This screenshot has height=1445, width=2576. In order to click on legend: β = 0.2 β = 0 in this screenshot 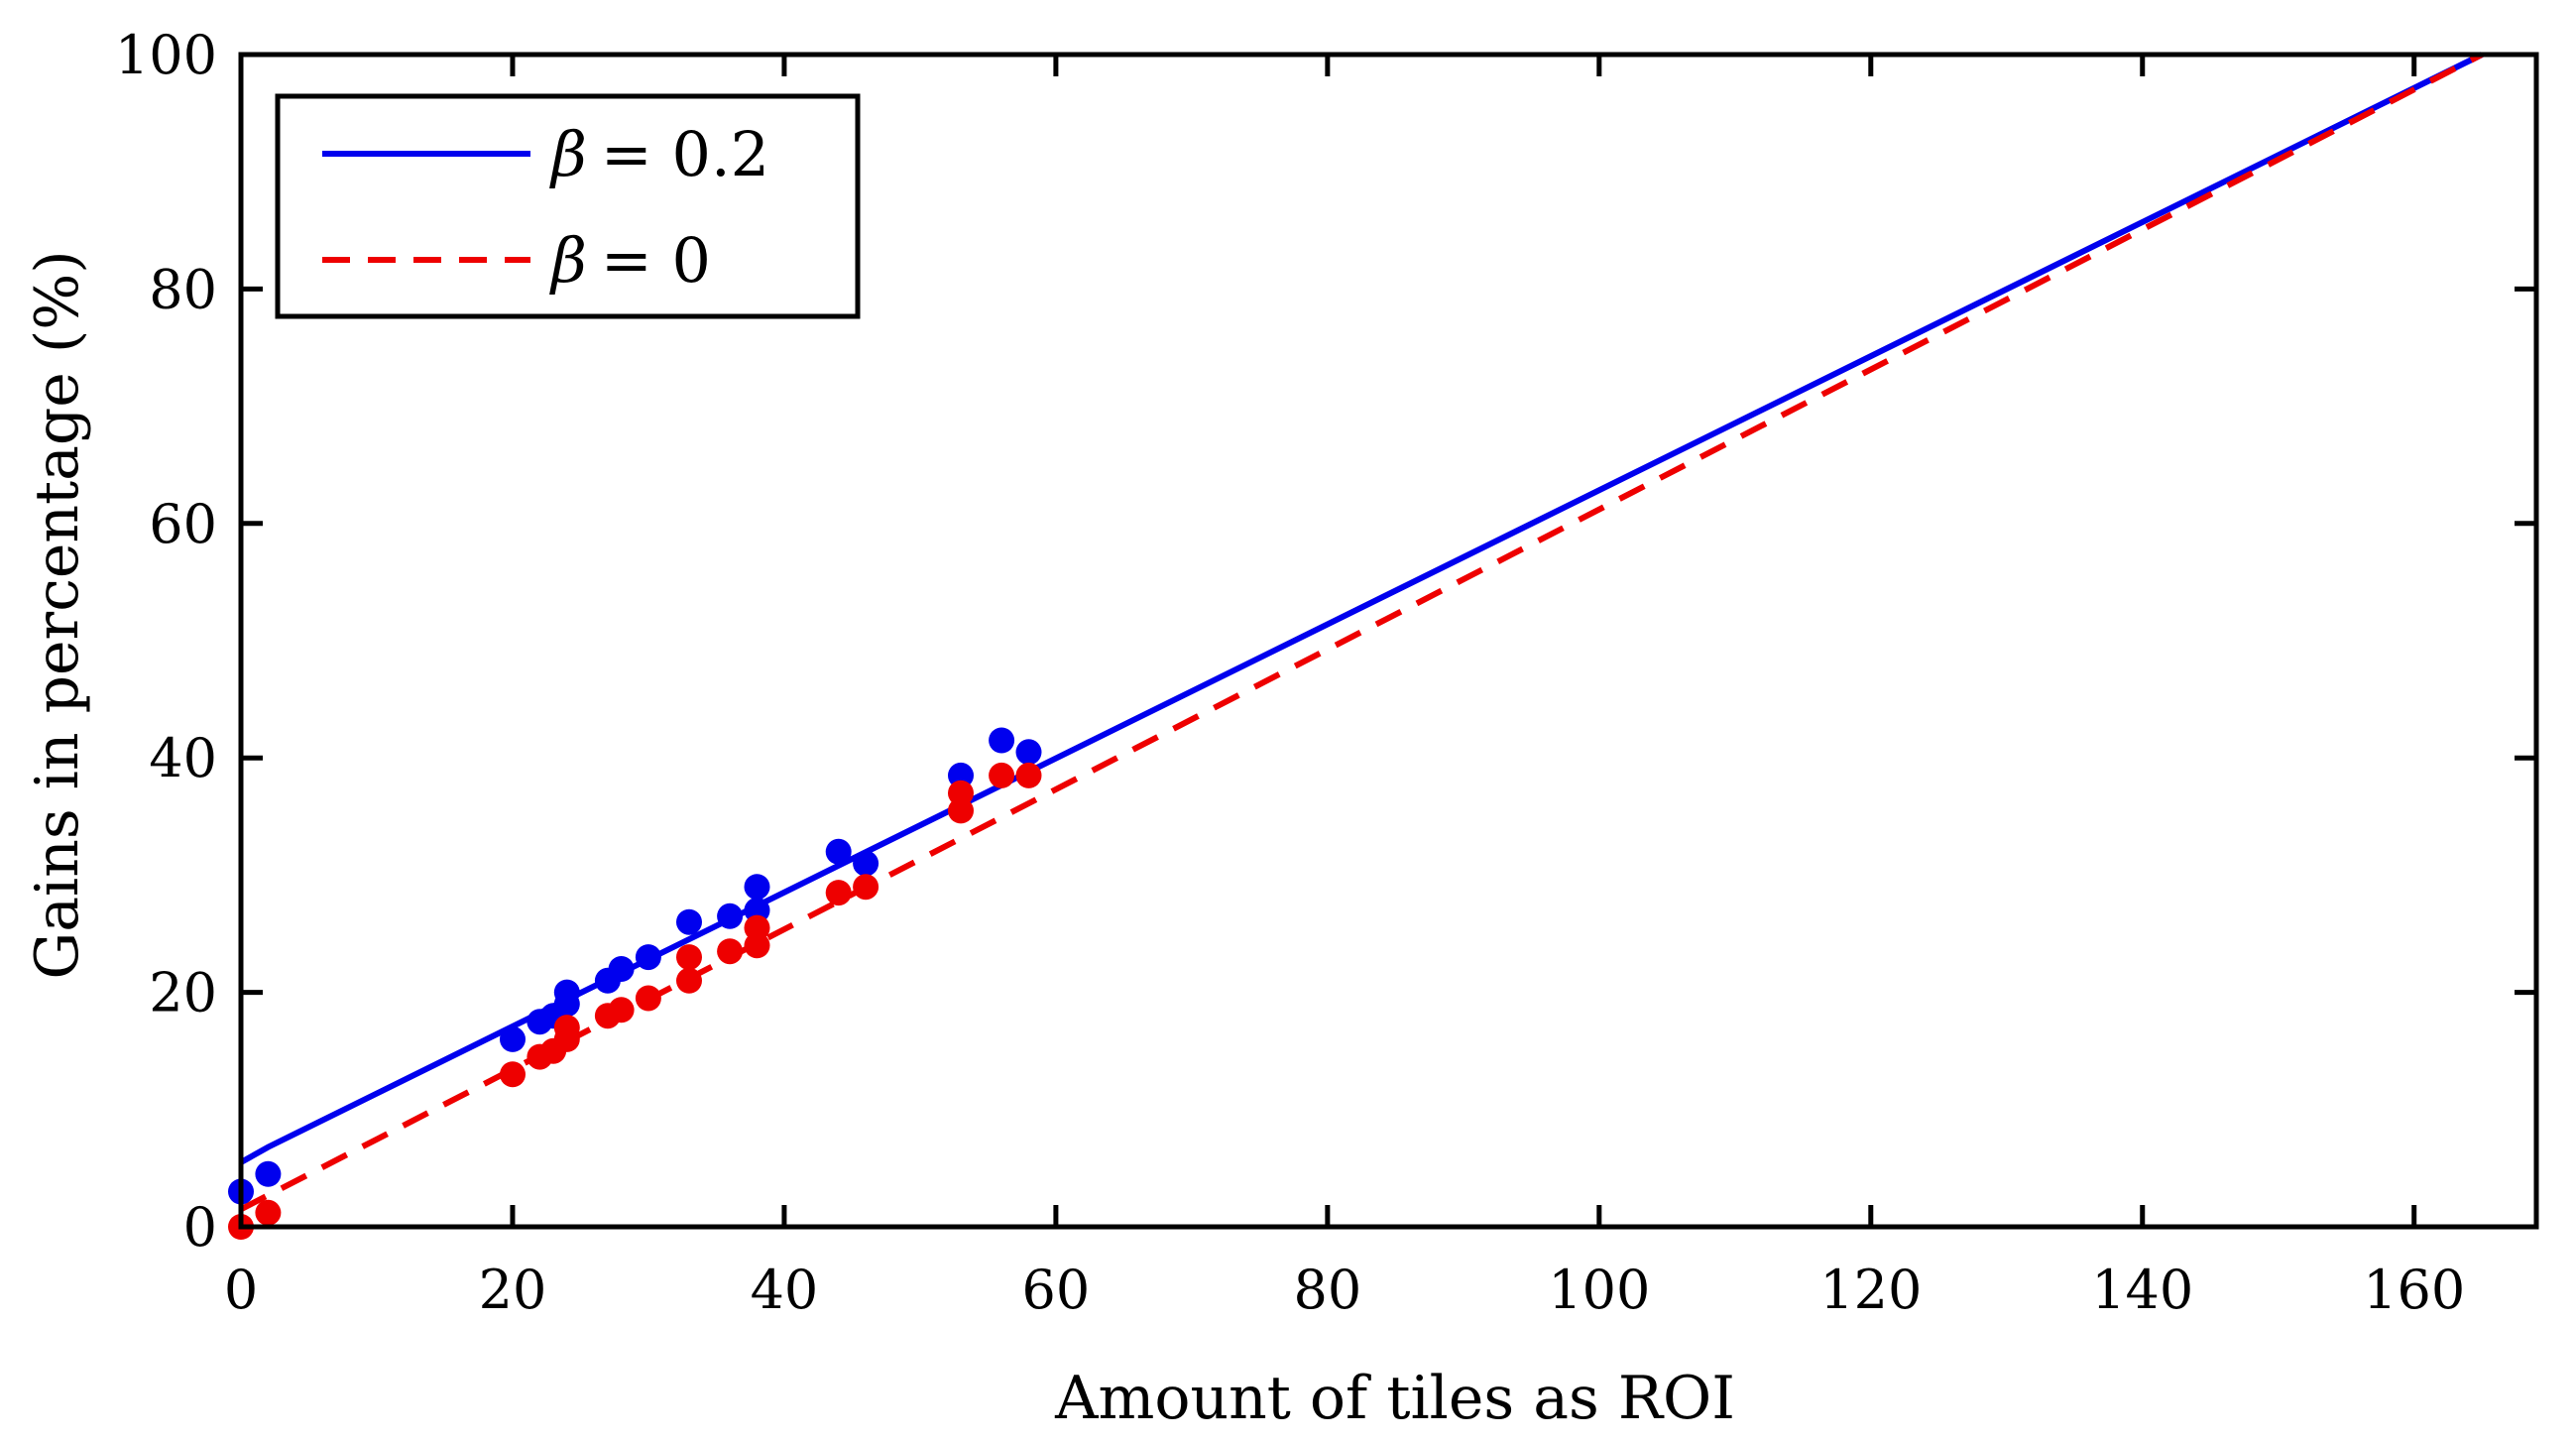, I will do `click(568, 206)`.